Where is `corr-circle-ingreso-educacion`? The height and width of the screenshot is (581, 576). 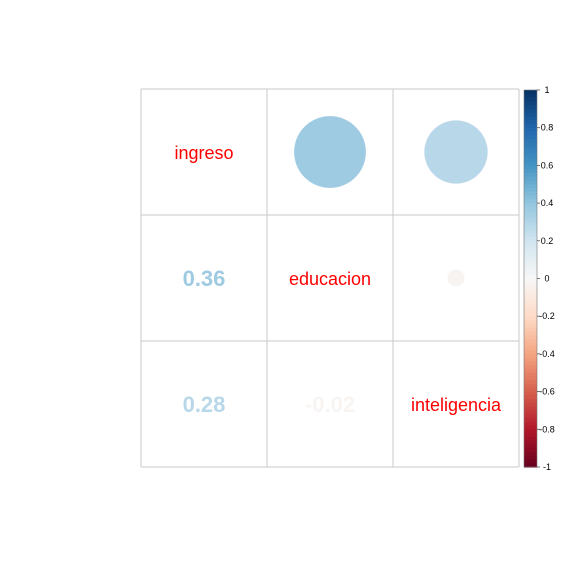 corr-circle-ingreso-educacion is located at coordinates (330, 152).